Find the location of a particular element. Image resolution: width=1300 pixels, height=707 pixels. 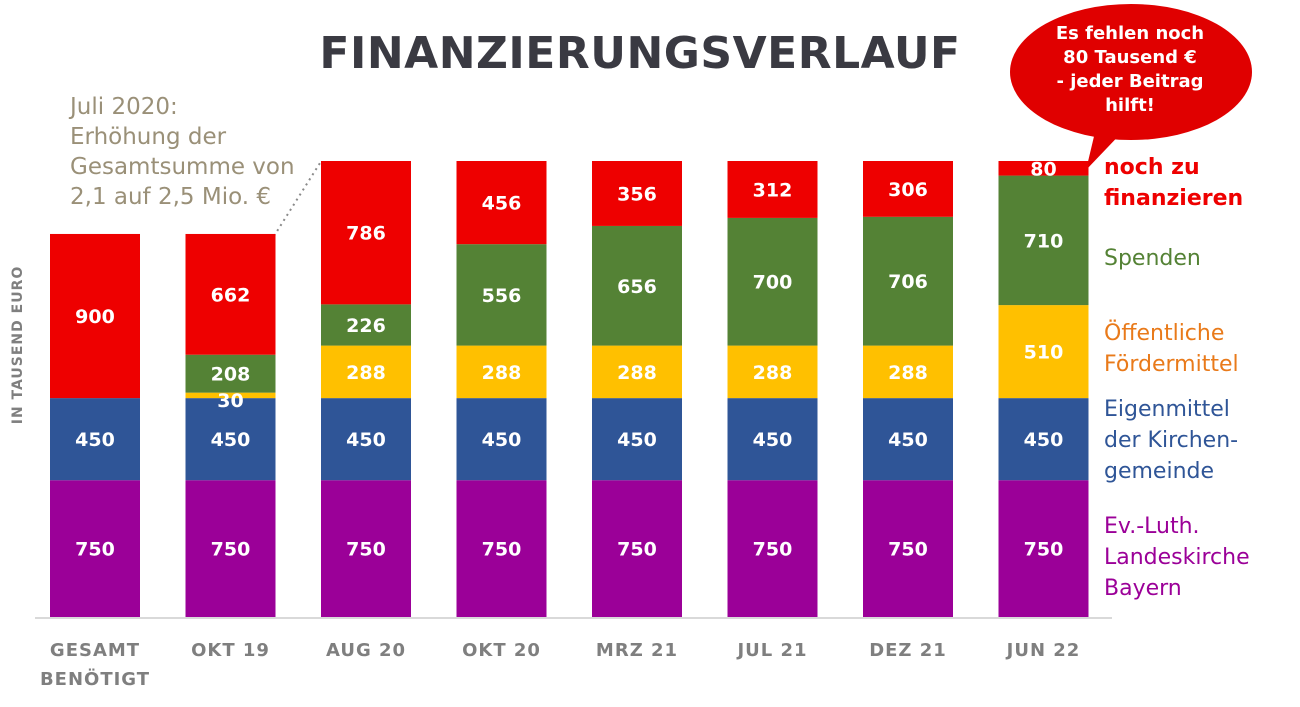

data-label-offen: 786 is located at coordinates (366, 234).